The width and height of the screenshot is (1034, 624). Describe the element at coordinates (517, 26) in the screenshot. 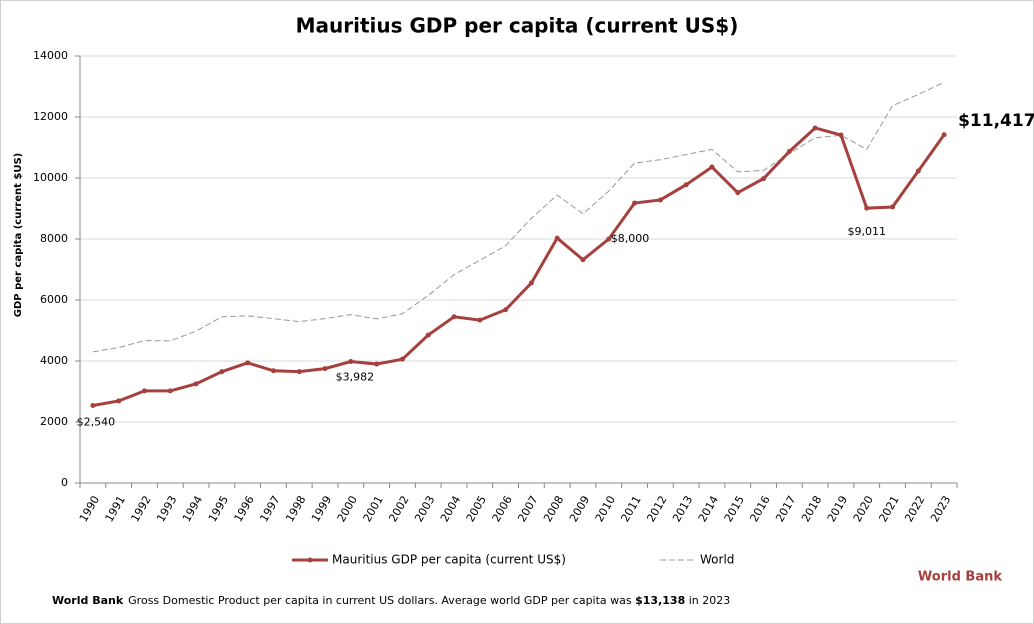

I see `chart-title: Mauritius GDP per capita (current US$)` at that location.